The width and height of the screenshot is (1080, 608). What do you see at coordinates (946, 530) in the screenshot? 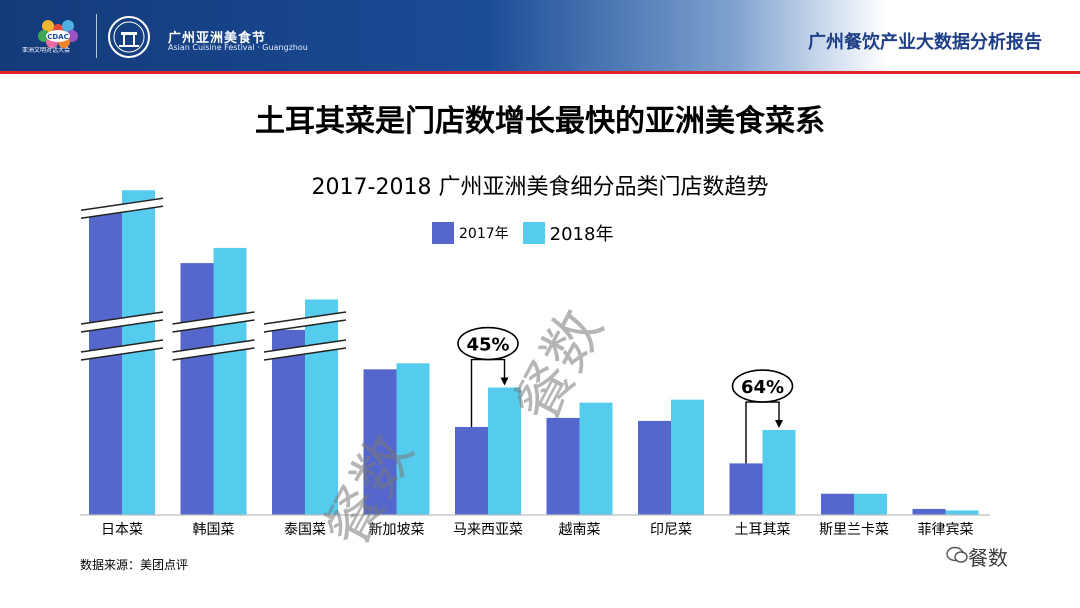
I see `x-tick-label-9: 菲律宾菜` at bounding box center [946, 530].